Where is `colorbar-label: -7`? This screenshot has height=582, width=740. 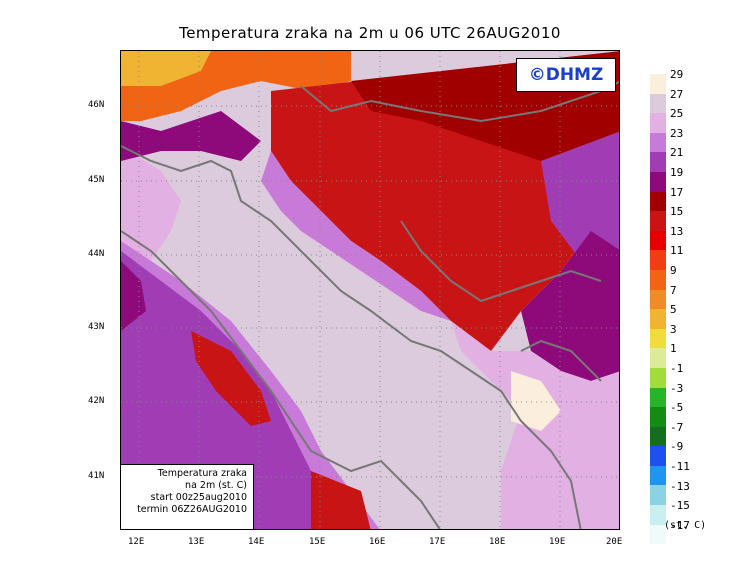 colorbar-label: -7 is located at coordinates (677, 427).